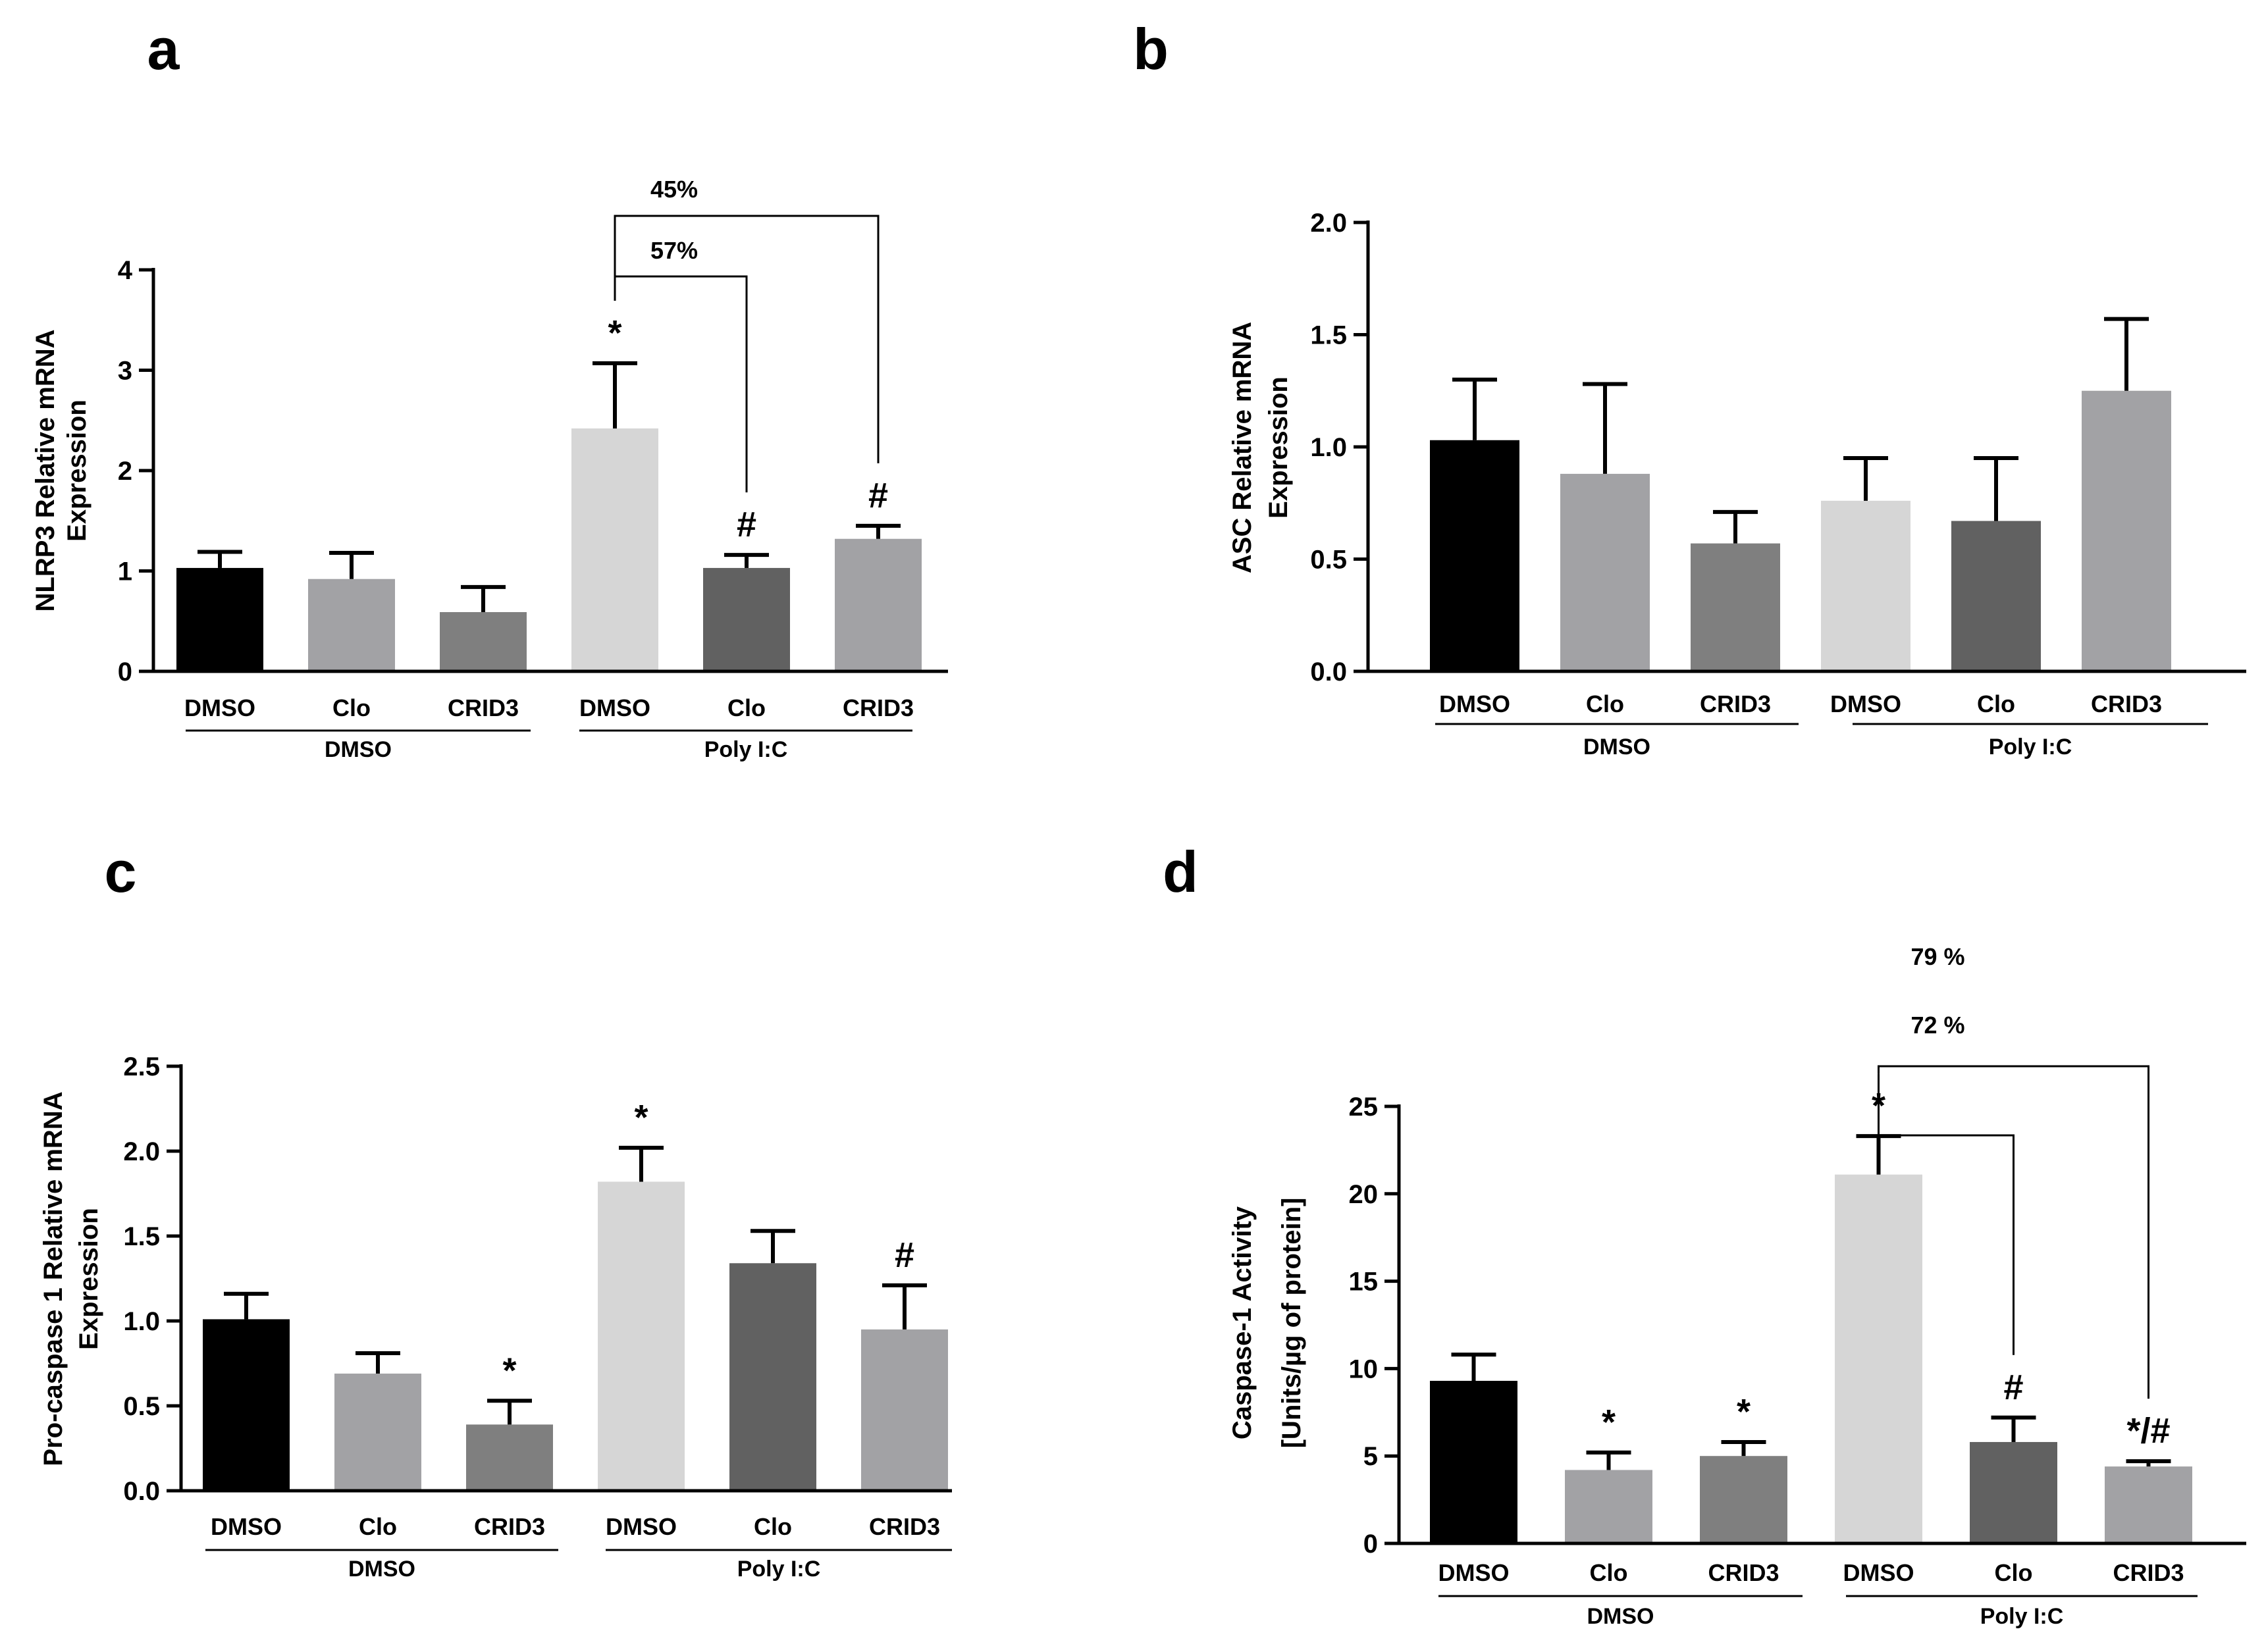 This screenshot has width=2266, height=1652. Describe the element at coordinates (674, 189) in the screenshot. I see `comparison-label: 45%` at that location.